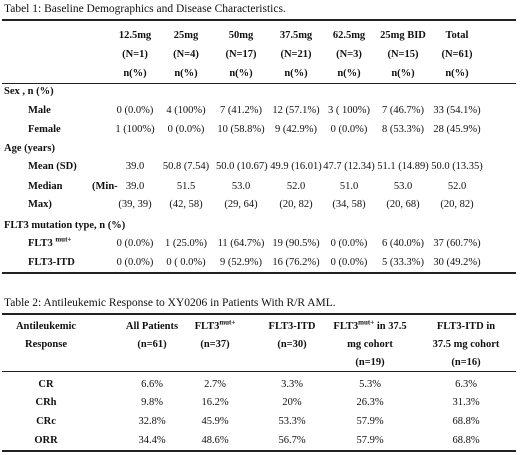 The height and width of the screenshot is (455, 520). Describe the element at coordinates (292, 421) in the screenshot. I see `table-cell: 53.3%` at that location.